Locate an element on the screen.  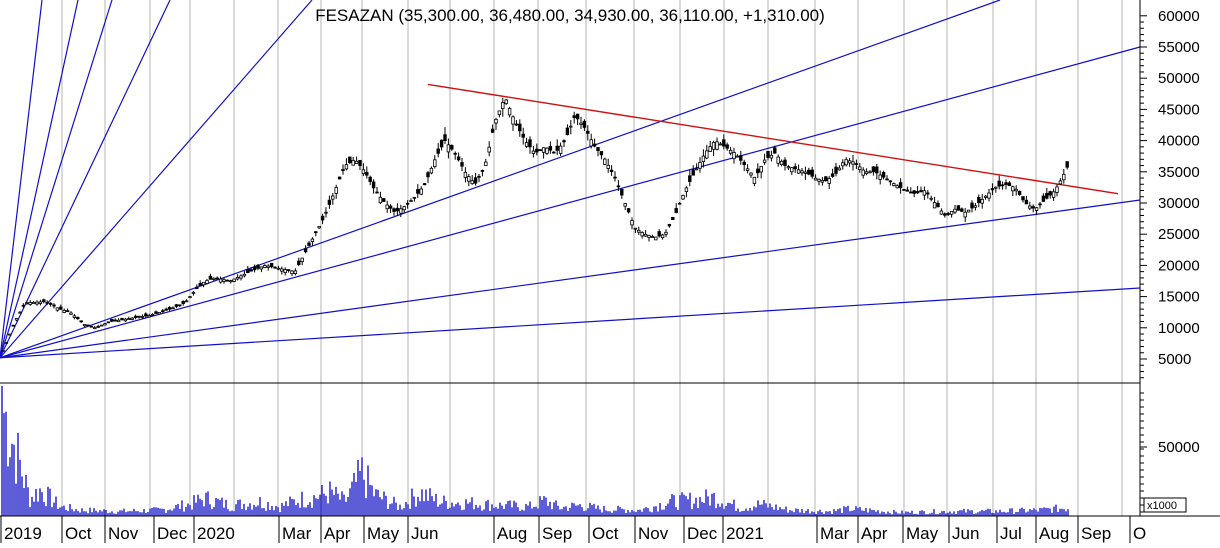
x-tick-label-Oct: Oct is located at coordinates (605, 533).